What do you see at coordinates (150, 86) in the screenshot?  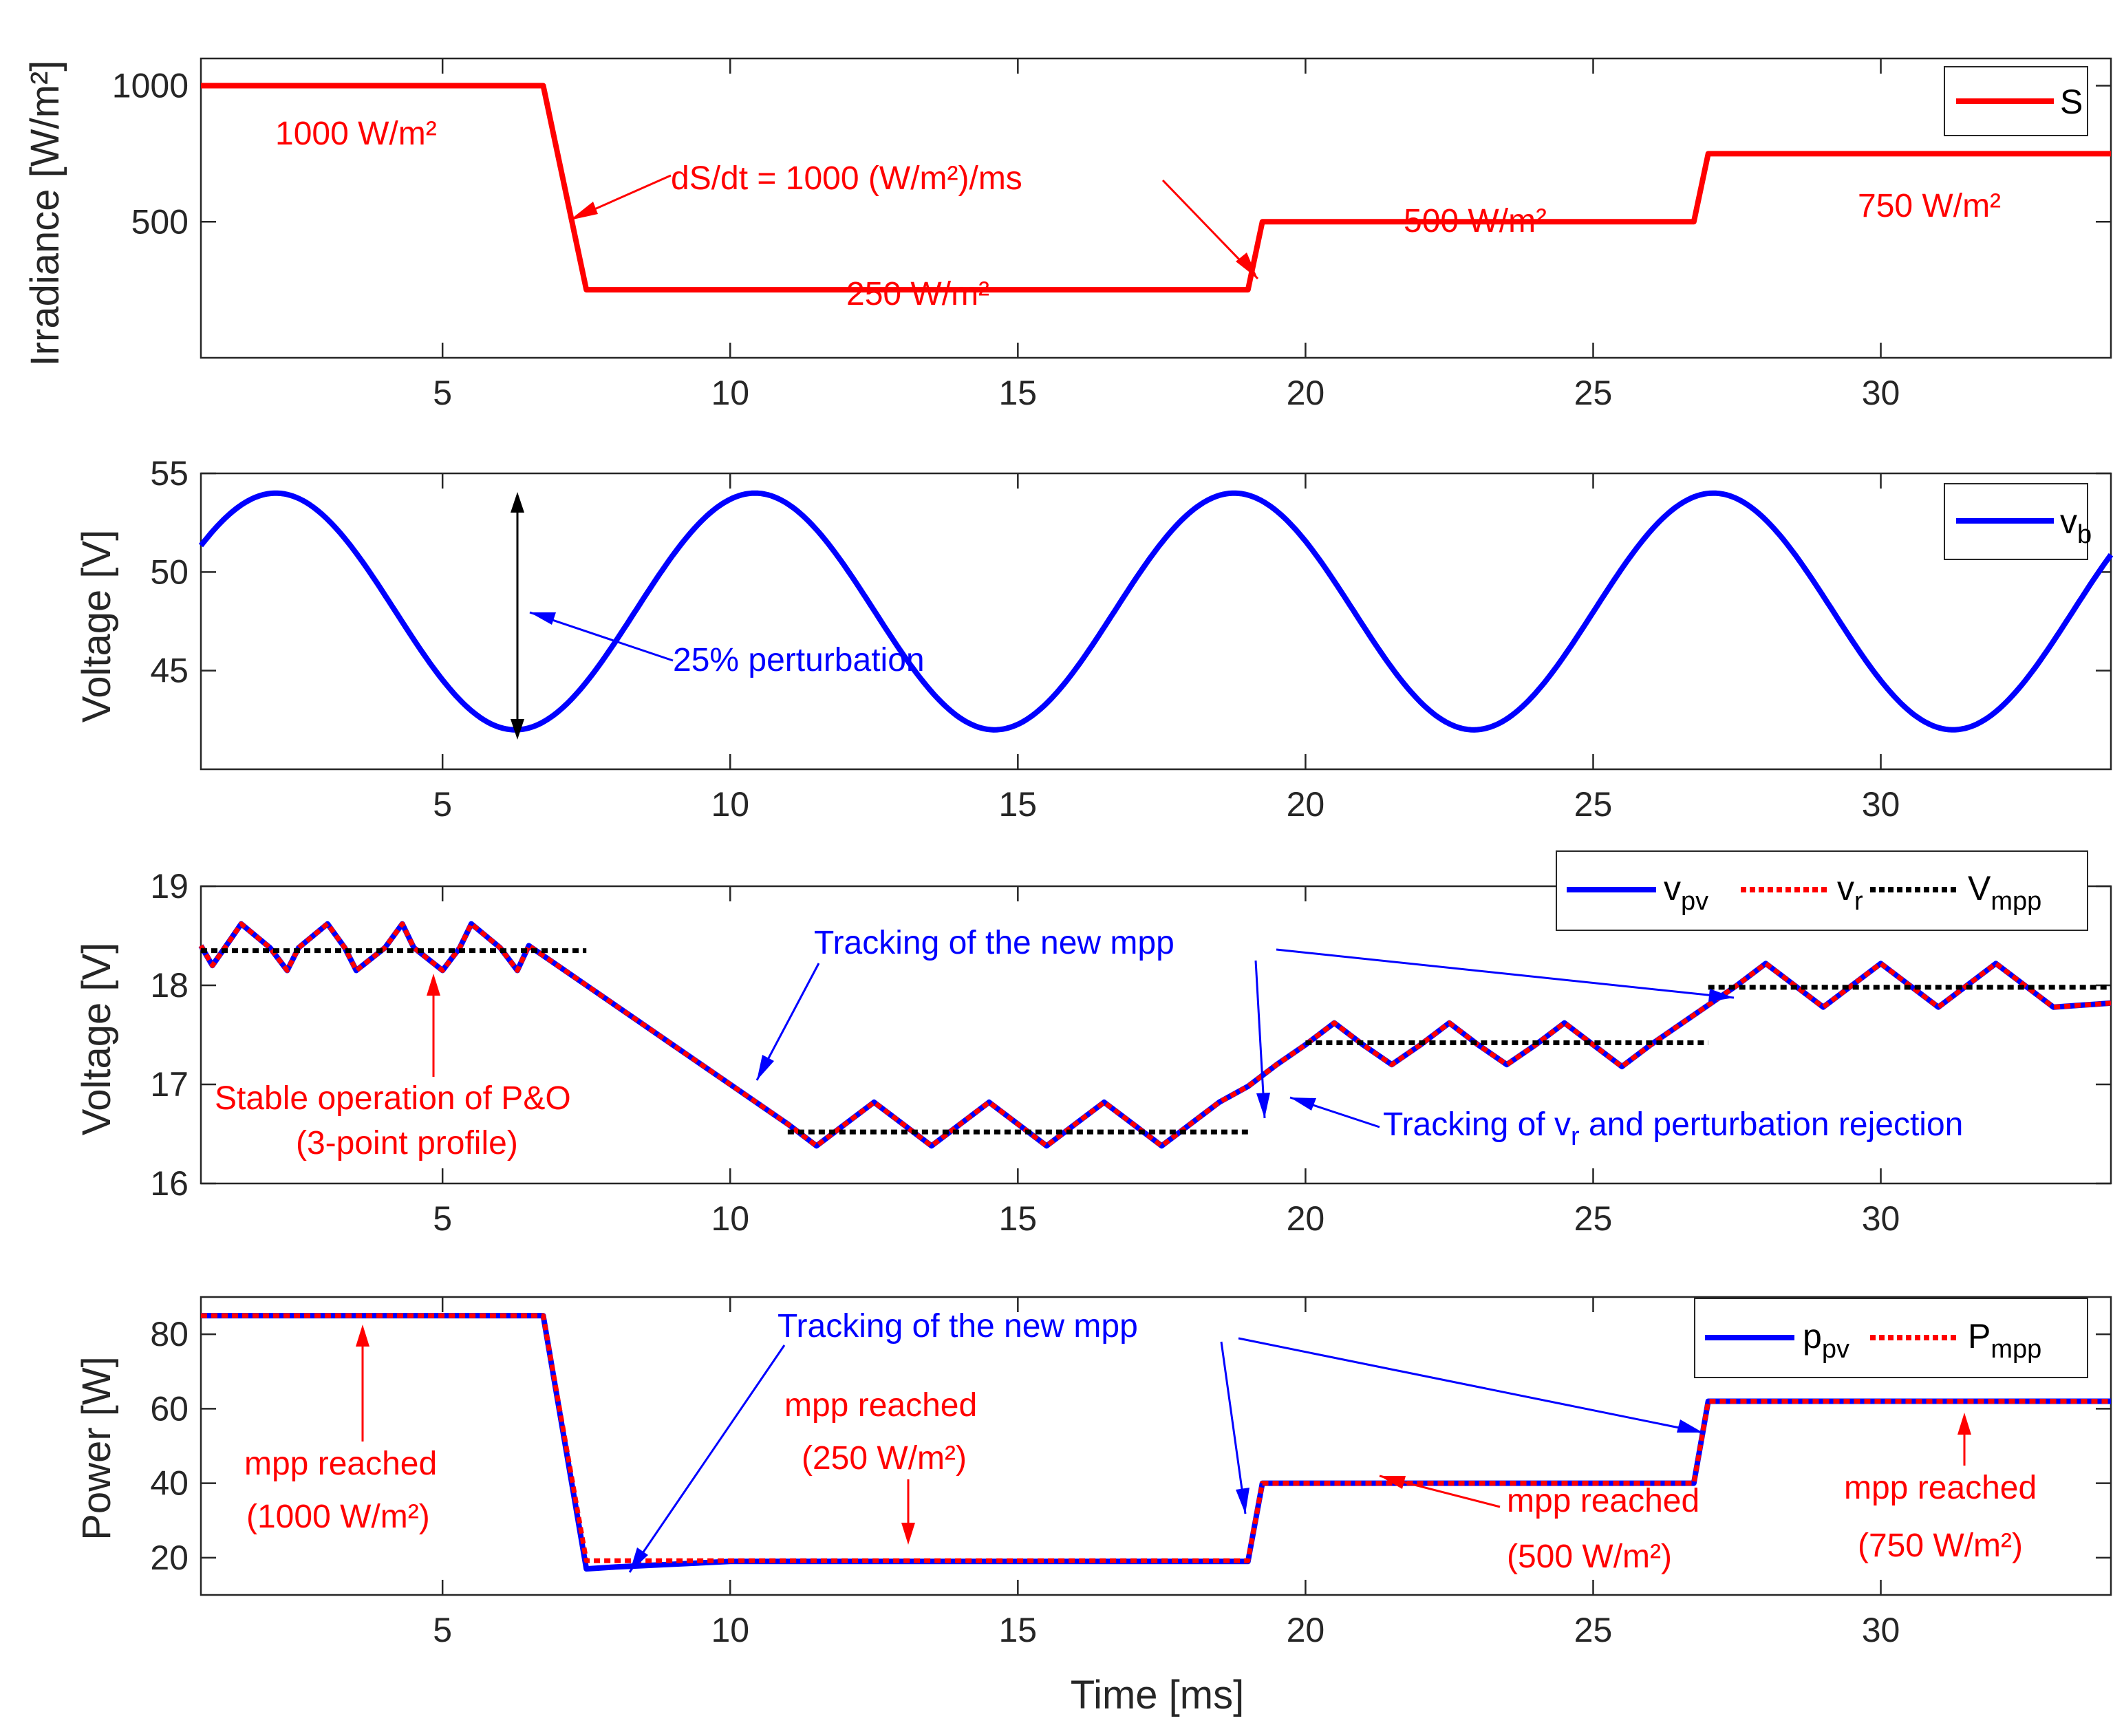 I see `y-tick-label: 1000` at bounding box center [150, 86].